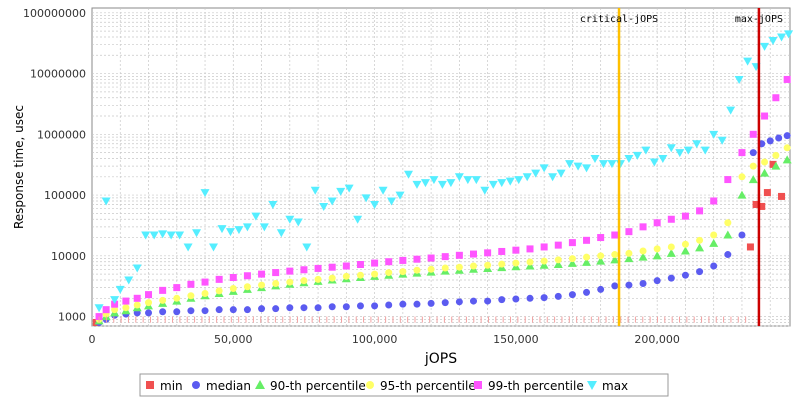  I want to click on x-axis-title: jOPS, so click(440, 359).